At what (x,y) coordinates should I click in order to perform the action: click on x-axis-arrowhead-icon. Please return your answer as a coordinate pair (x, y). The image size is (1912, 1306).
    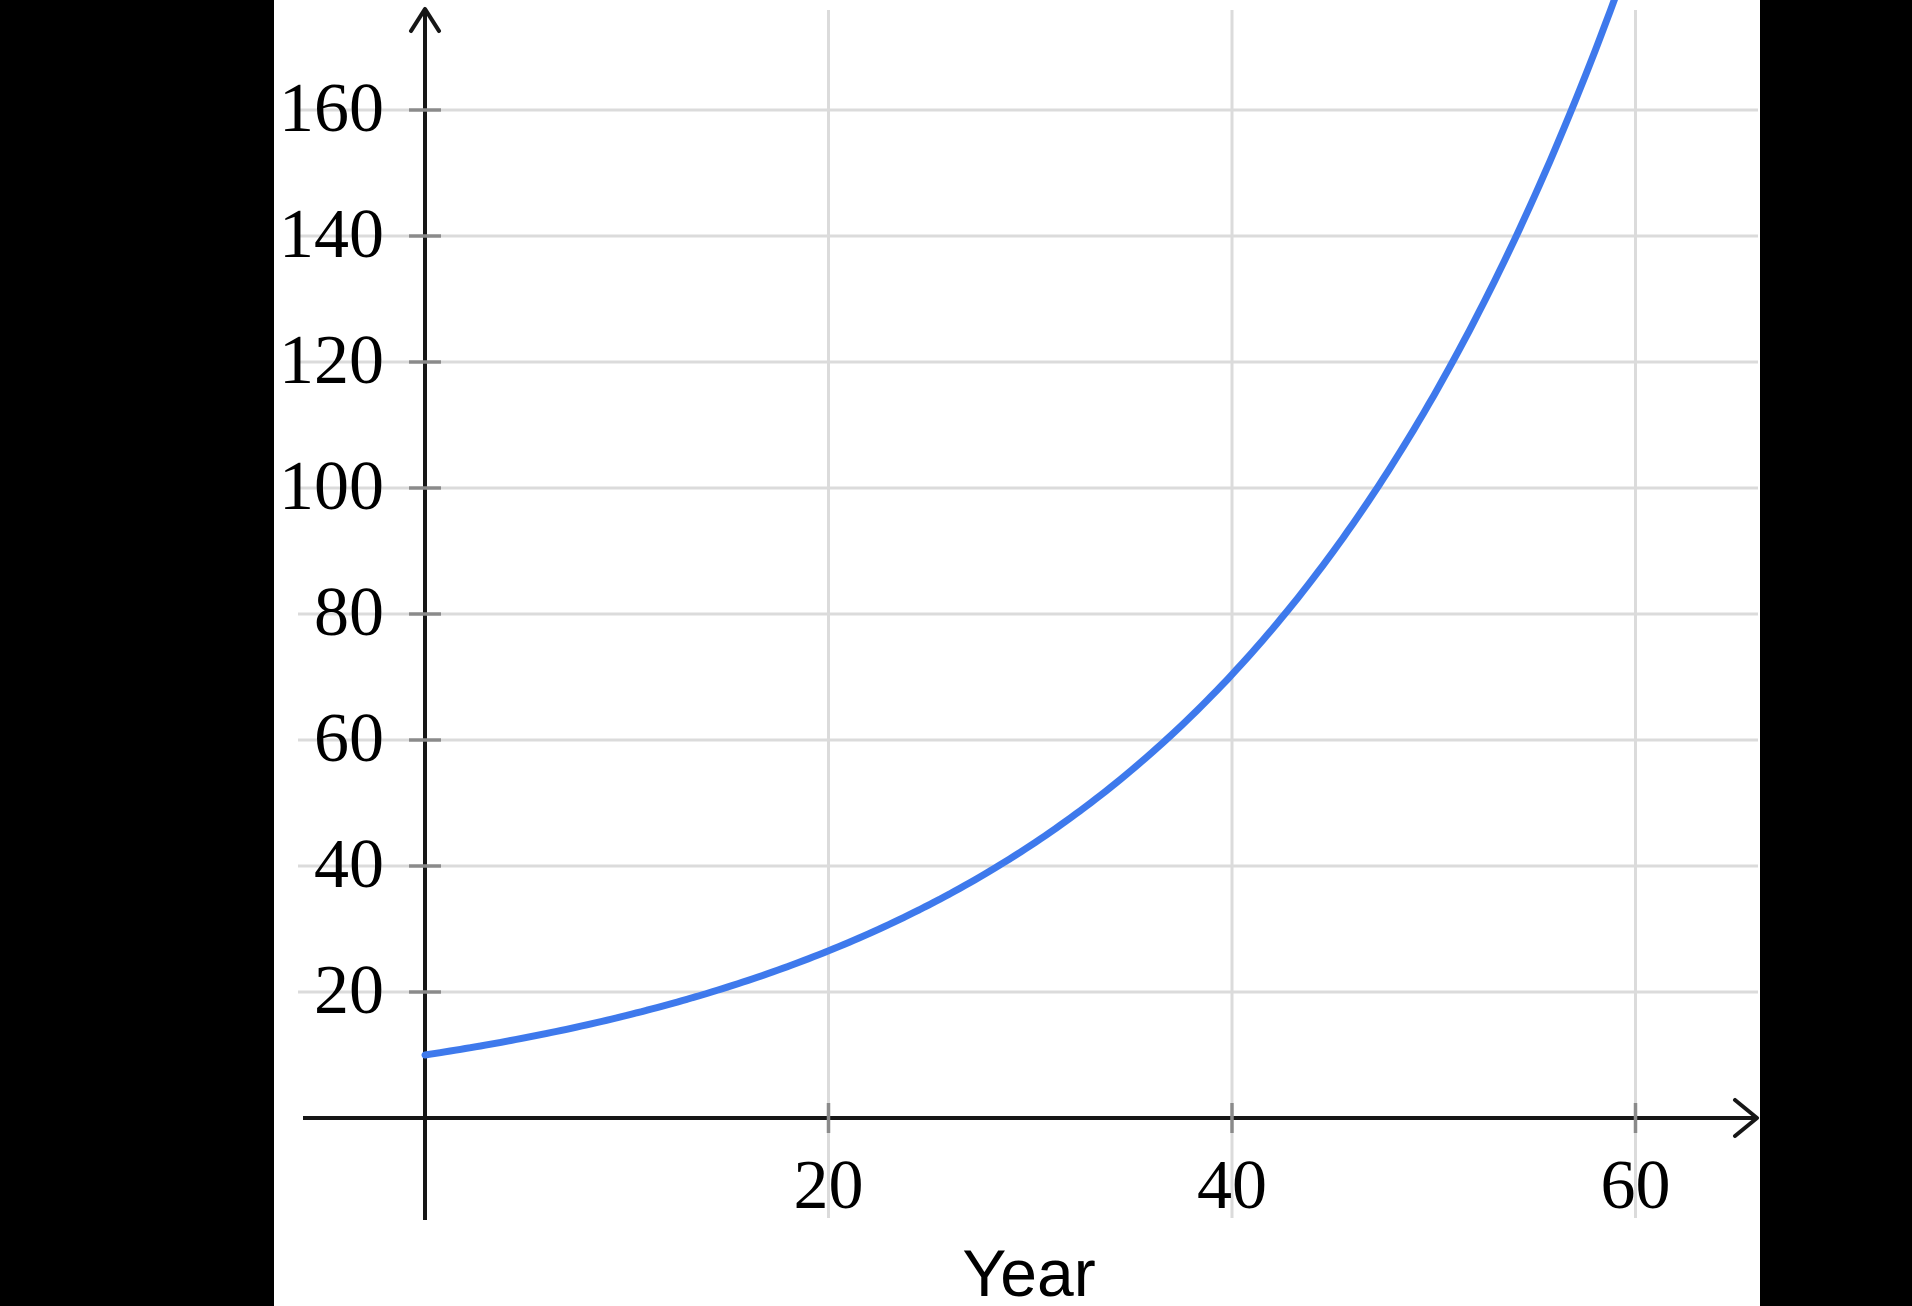
    Looking at the image, I should click on (1746, 1118).